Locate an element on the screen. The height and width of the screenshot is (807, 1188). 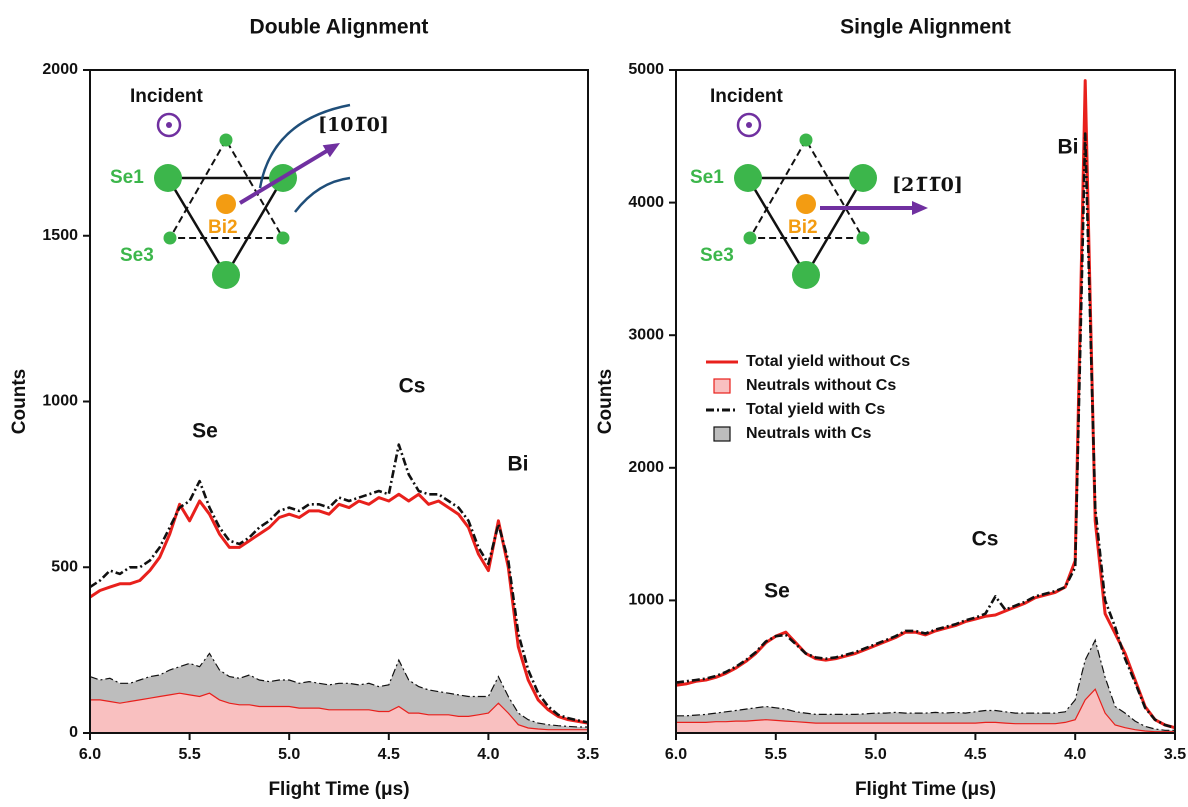
legend-label: Neutrals with Cs is located at coordinates (808, 433).